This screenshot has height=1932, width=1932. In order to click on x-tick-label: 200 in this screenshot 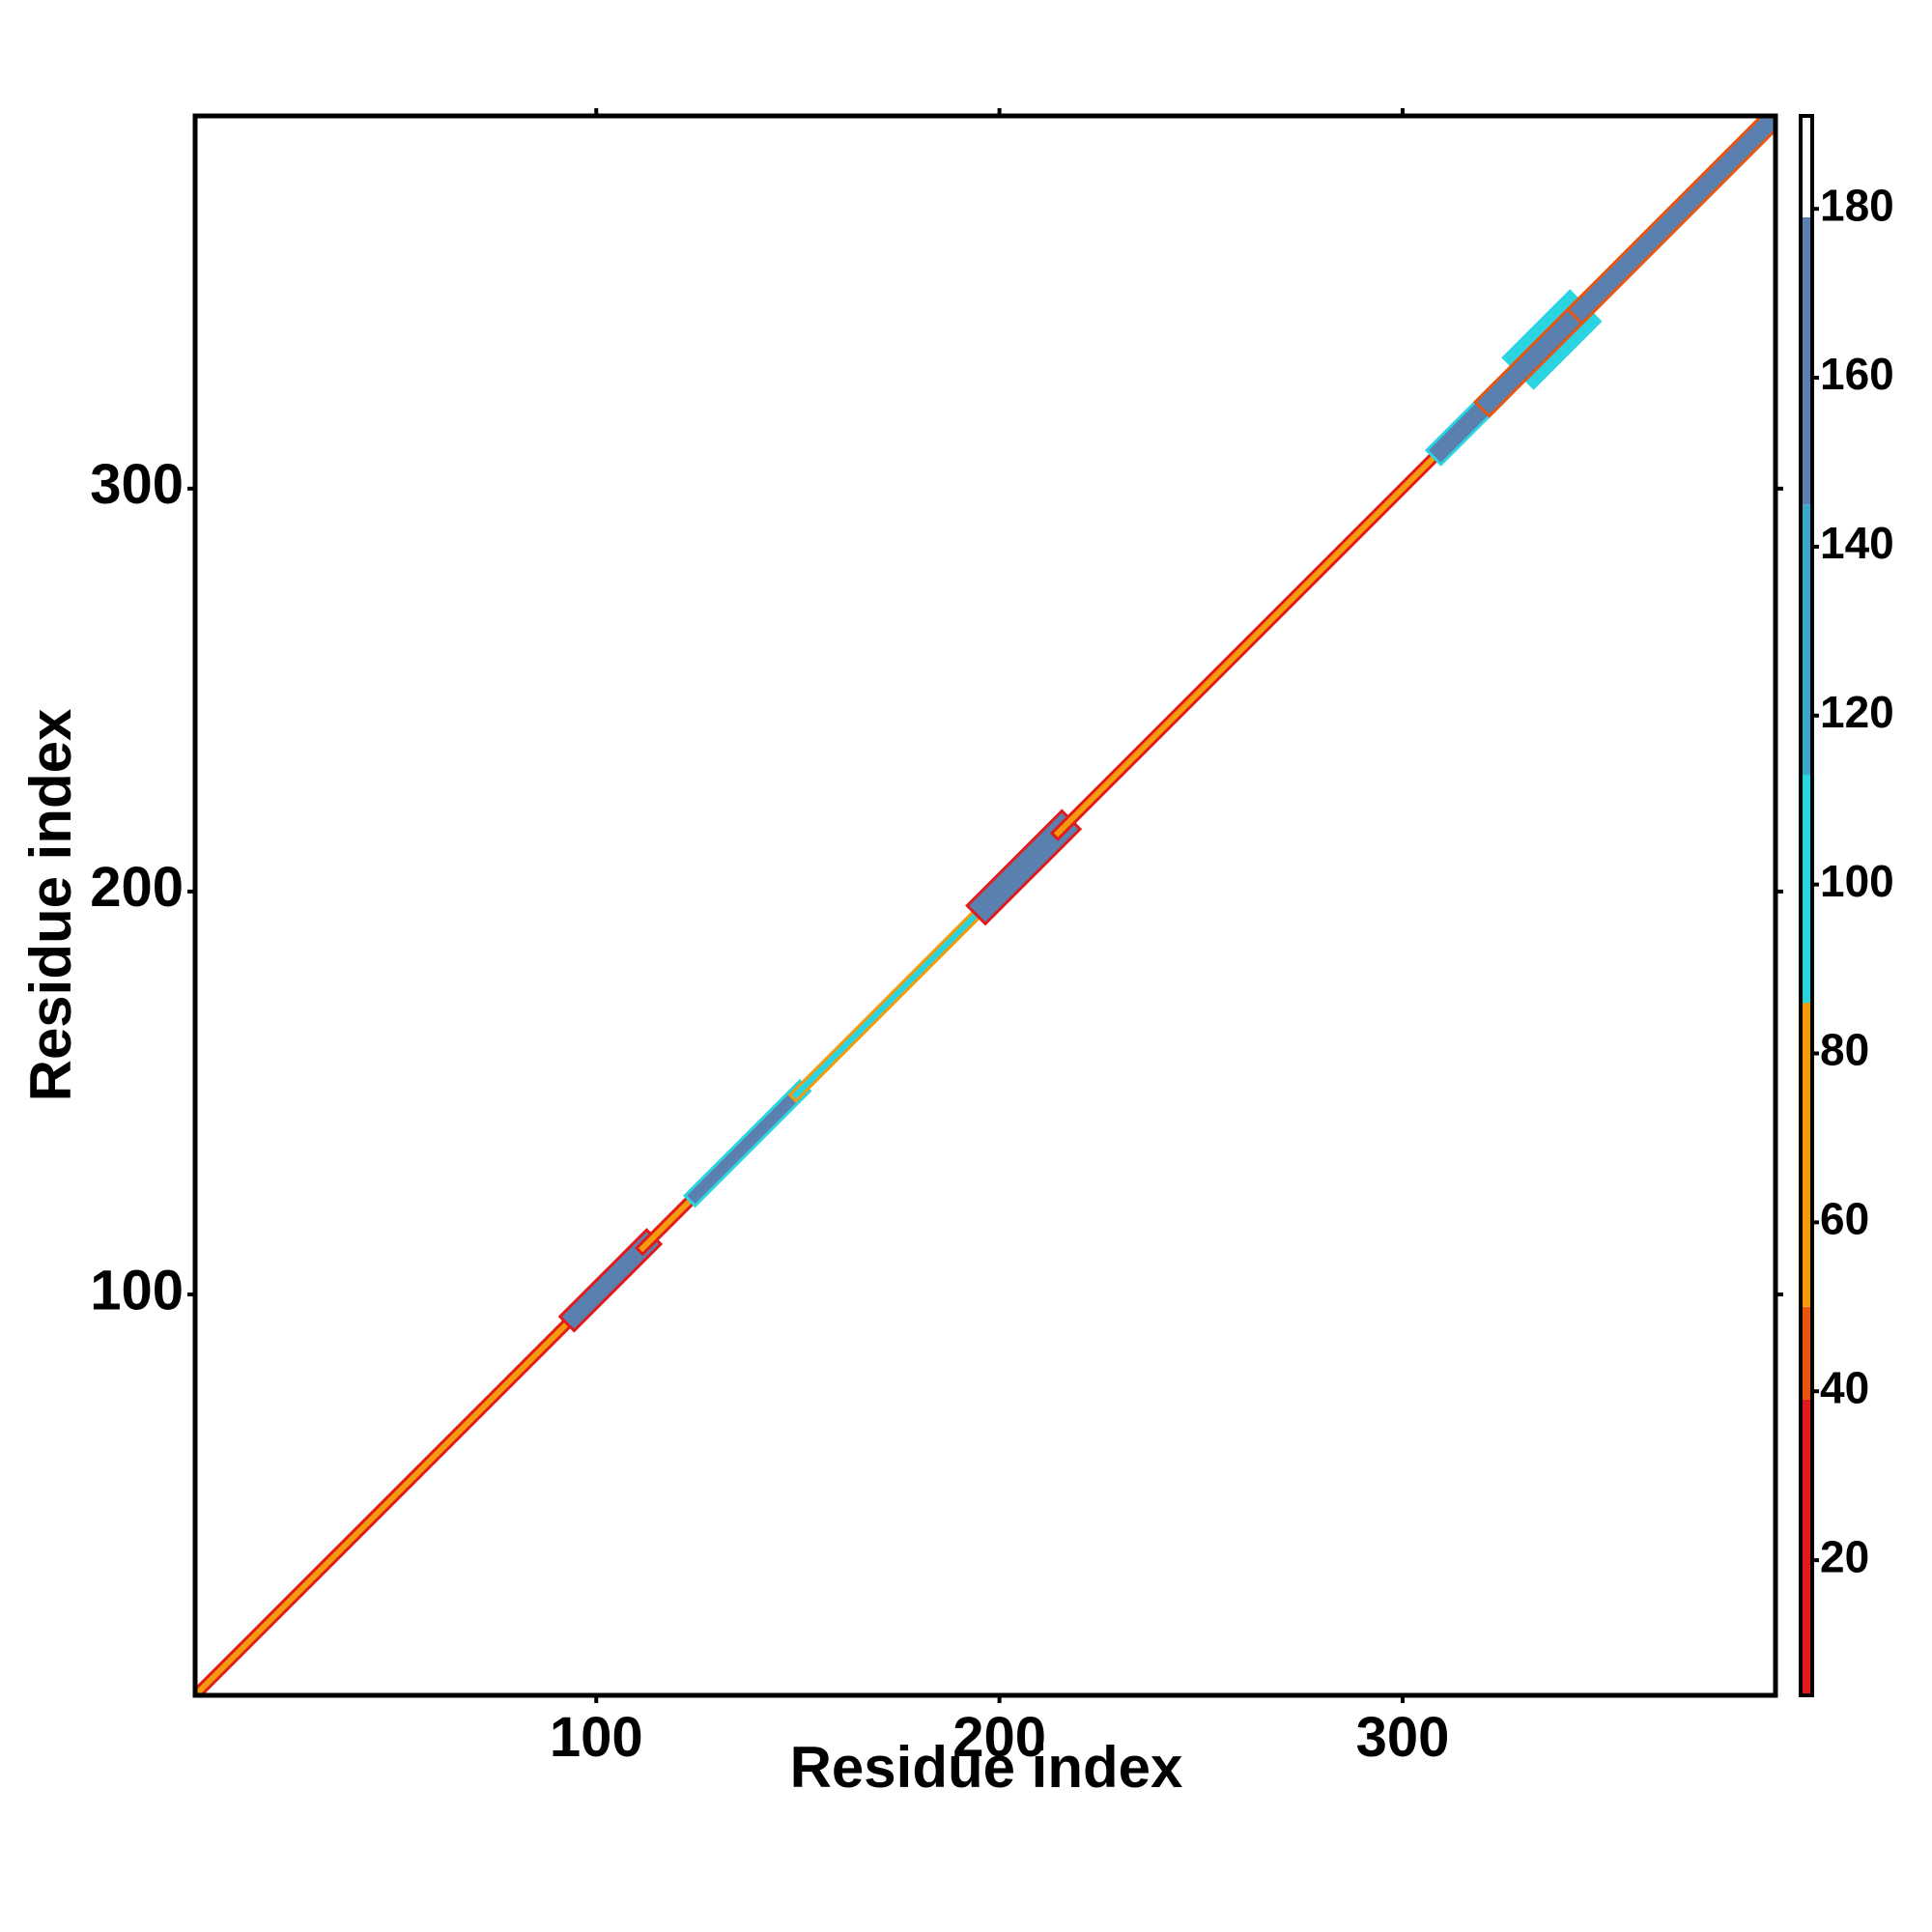, I will do `click(999, 1737)`.